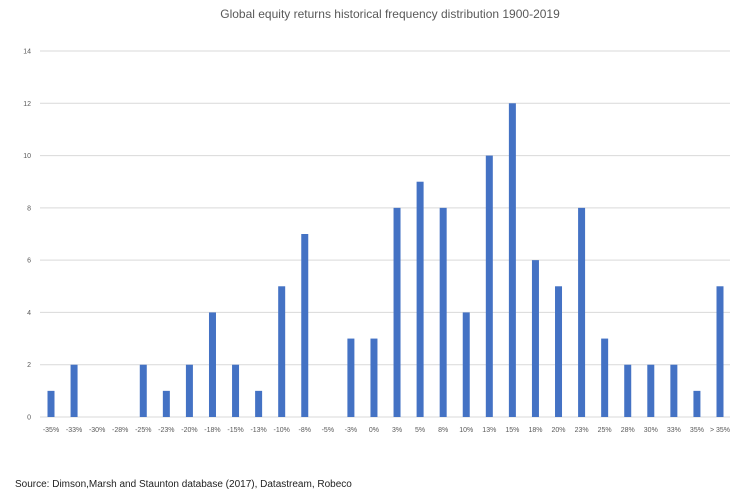 The image size is (738, 497). Describe the element at coordinates (74, 430) in the screenshot. I see `x-tick-label: -33%` at that location.